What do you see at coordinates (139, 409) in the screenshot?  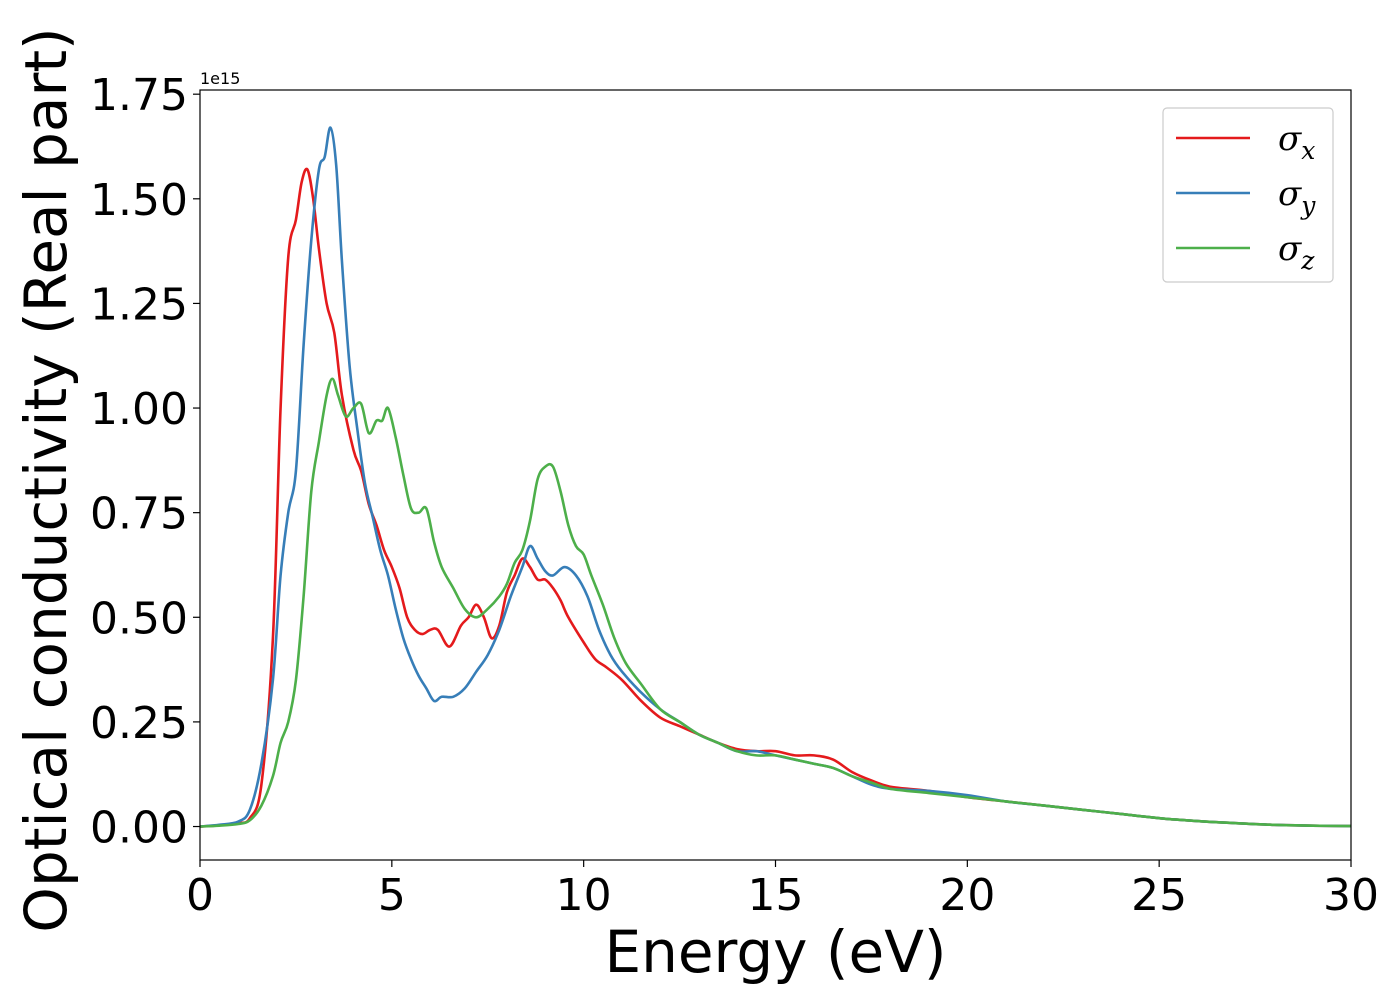 I see `y-tick-label: 1.00` at bounding box center [139, 409].